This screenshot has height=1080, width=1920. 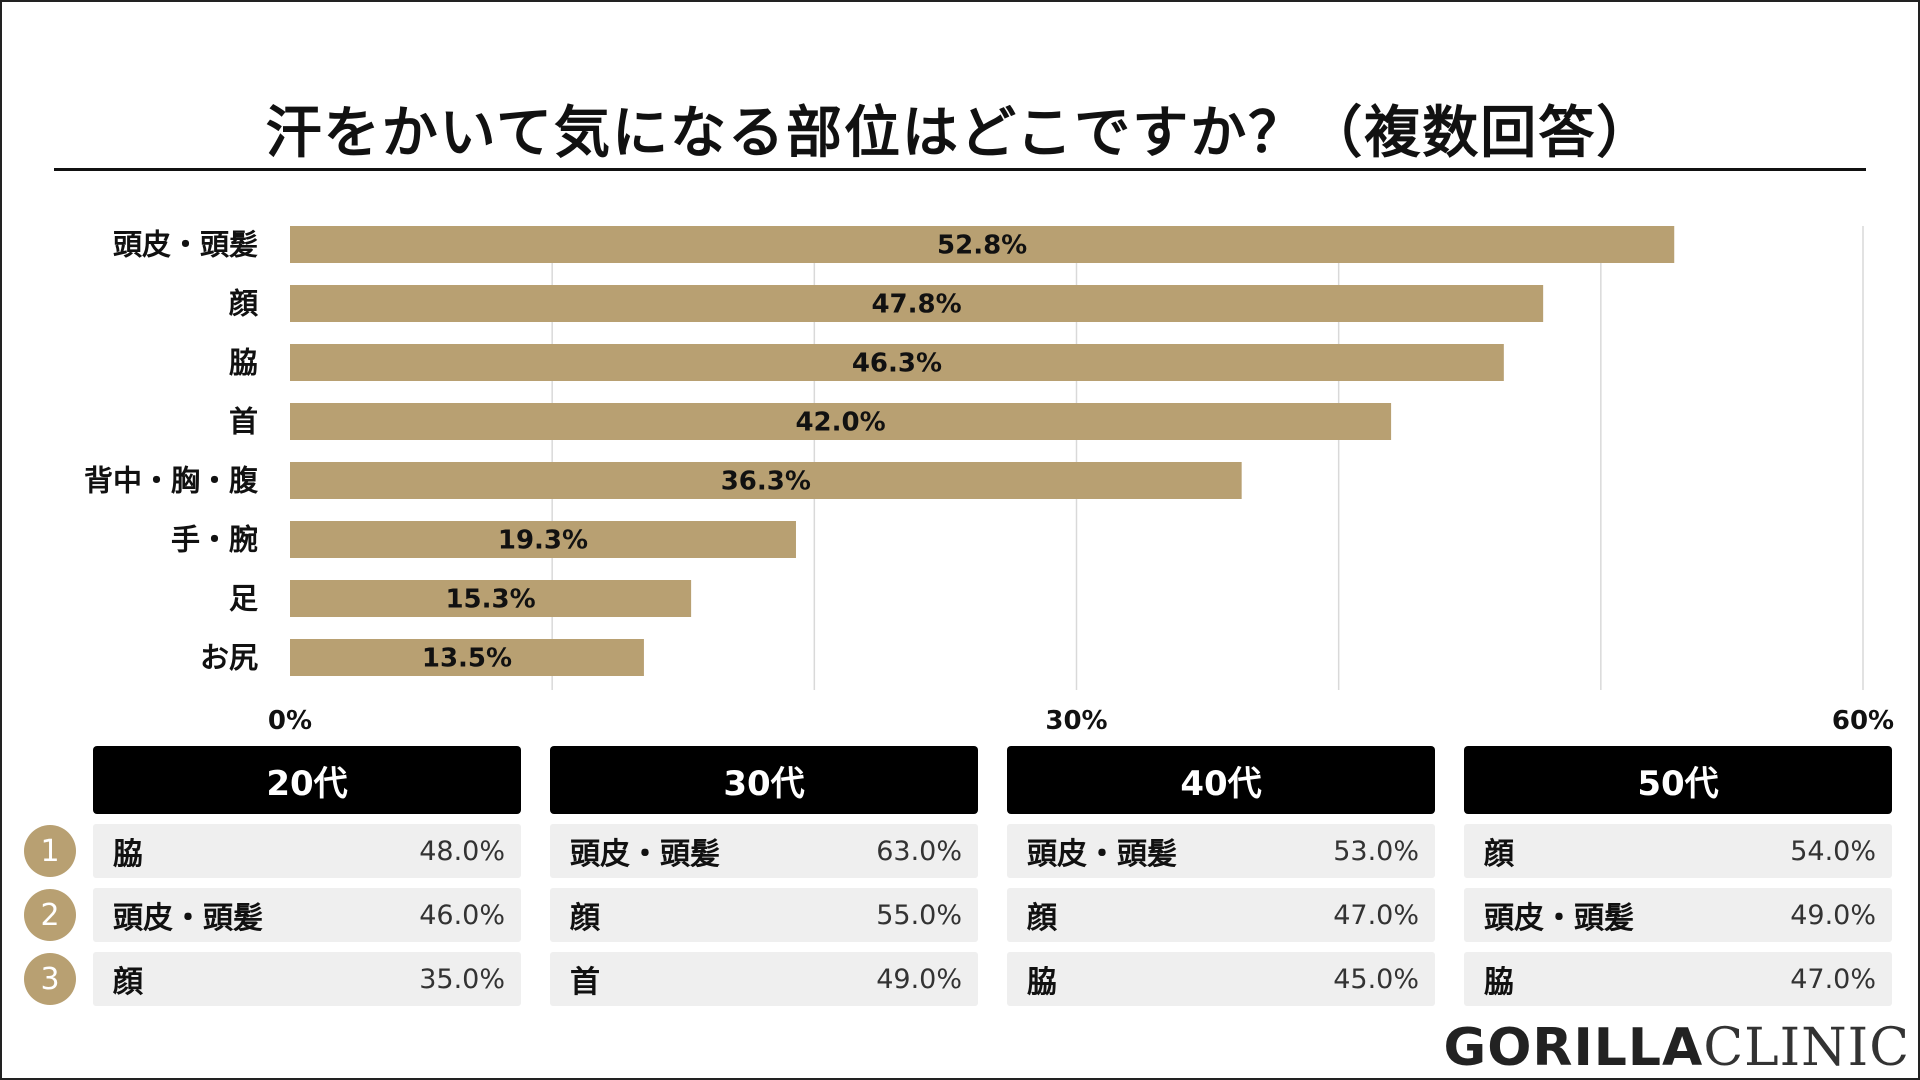 I want to click on category-label: 顔, so click(x=243, y=304).